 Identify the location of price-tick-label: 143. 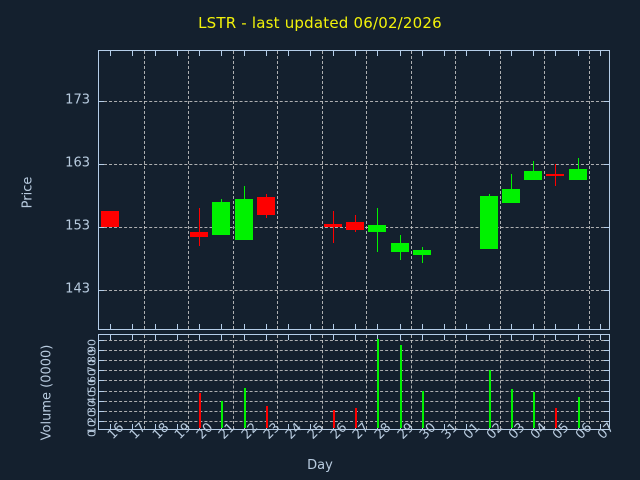
(77, 289).